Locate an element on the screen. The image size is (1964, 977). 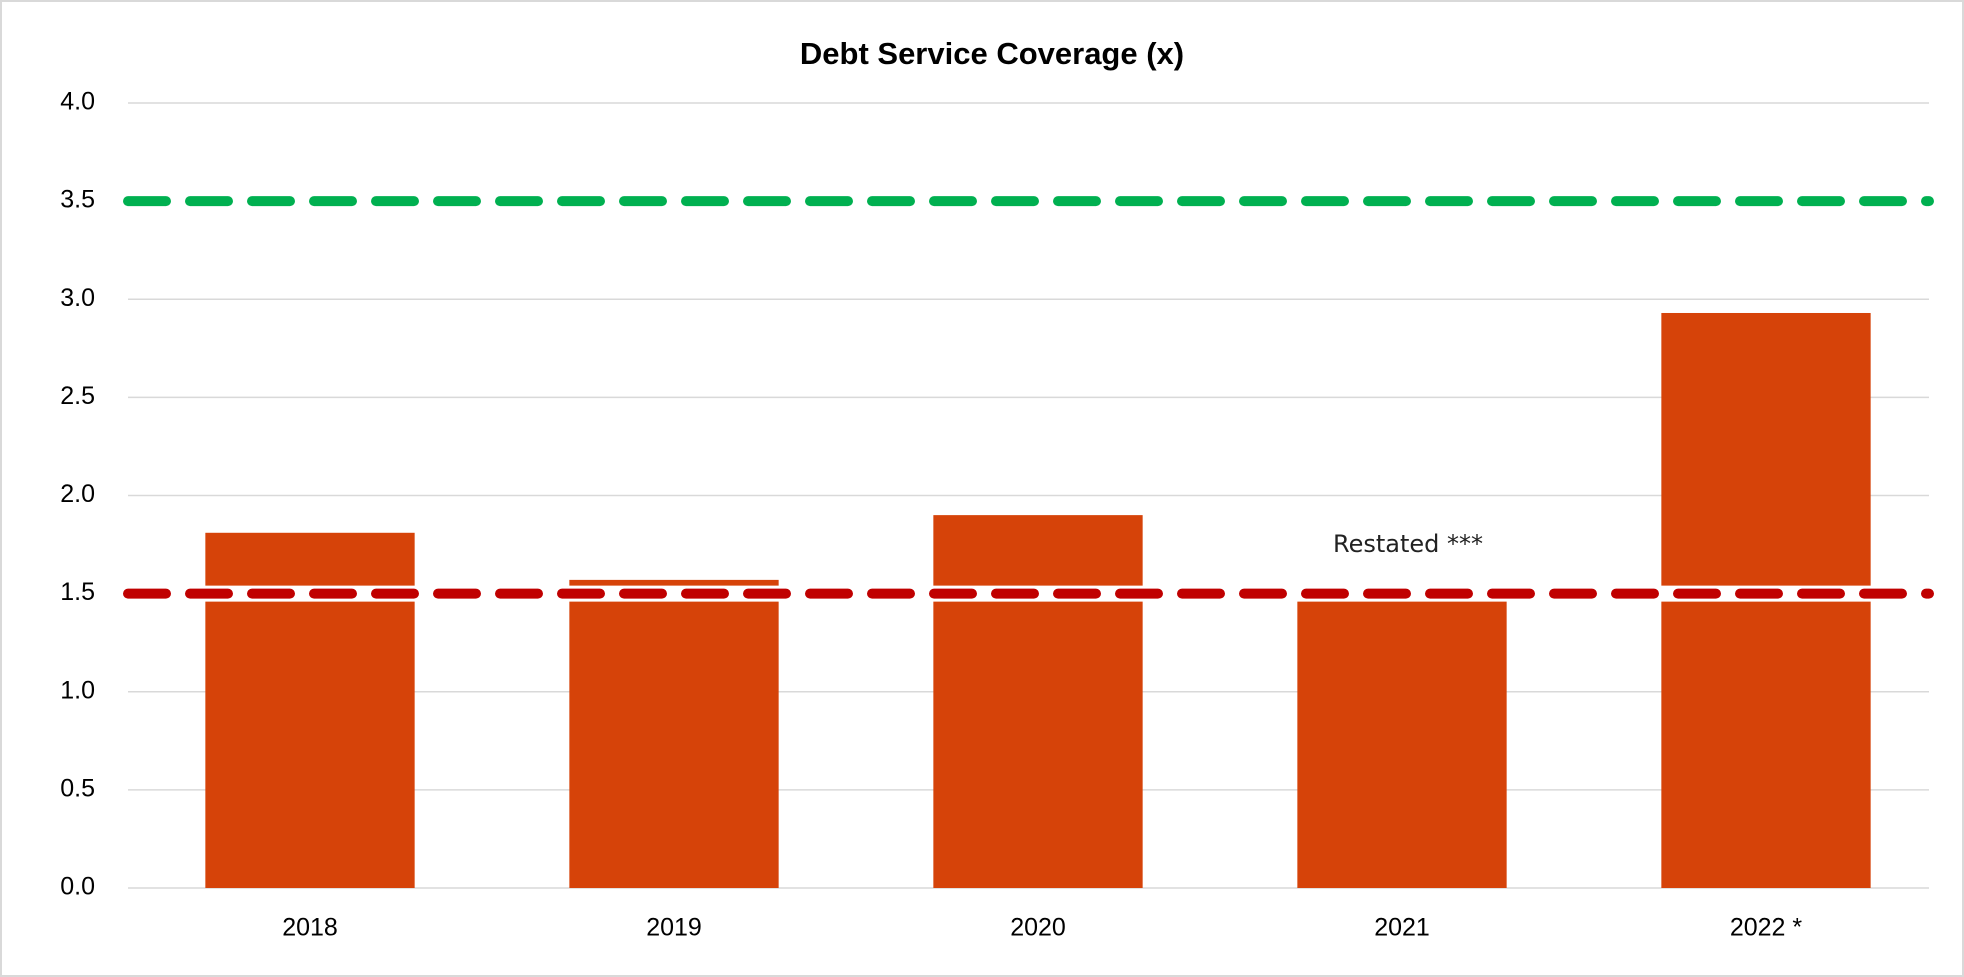
chart-title: Debt Service Coverage (x) is located at coordinates (992, 53).